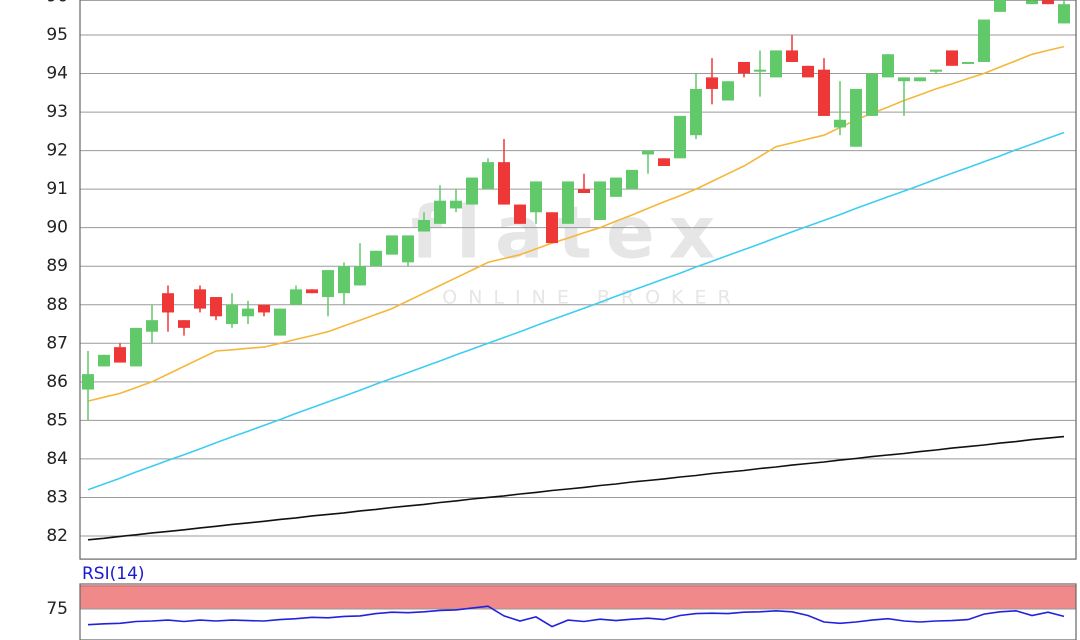 The width and height of the screenshot is (1080, 640). Describe the element at coordinates (57, 497) in the screenshot. I see `y-tick-label: 83` at that location.